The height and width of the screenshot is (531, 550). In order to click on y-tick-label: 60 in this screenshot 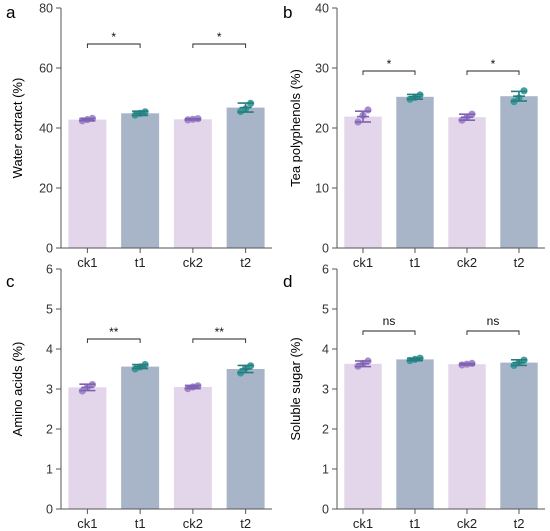, I will do `click(46, 69)`.